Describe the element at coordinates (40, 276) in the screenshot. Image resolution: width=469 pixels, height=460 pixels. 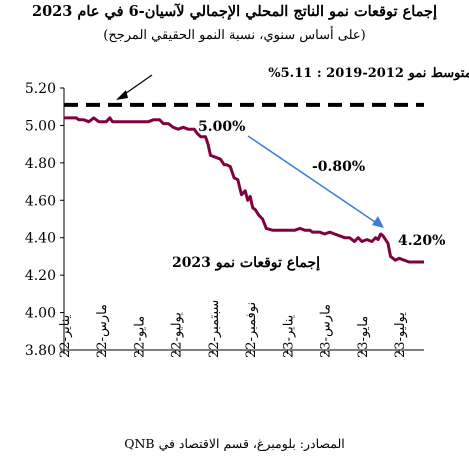
I see `y-tick-label: 4.20` at that location.